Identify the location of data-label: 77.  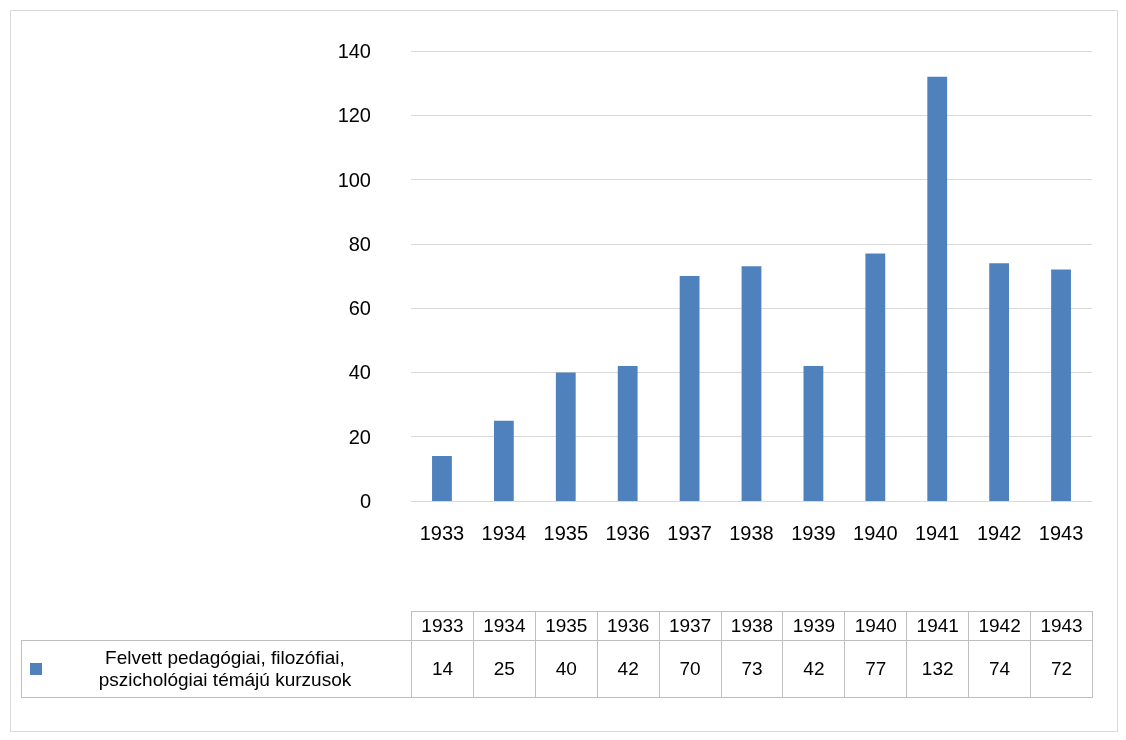
(875, 669).